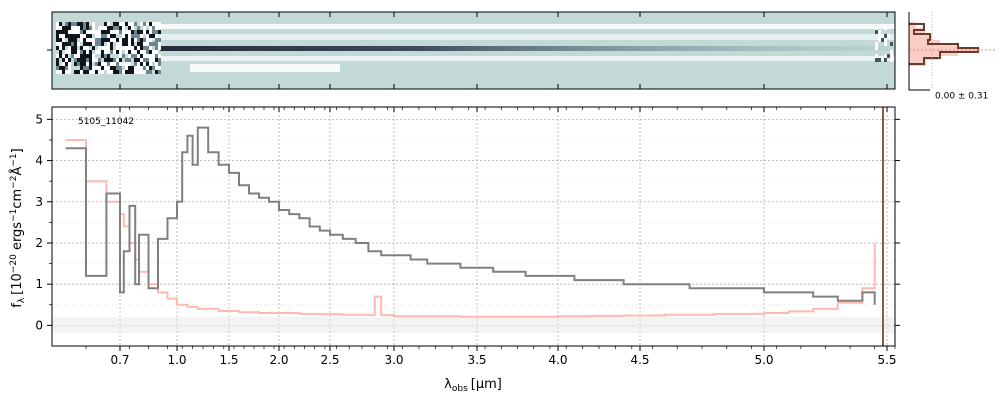 The image size is (1000, 400). I want to click on object-label: 5105_11042, so click(106, 122).